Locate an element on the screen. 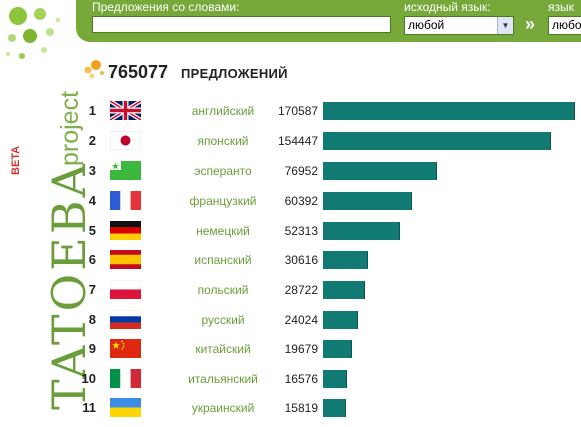 The width and height of the screenshot is (581, 427). sentence-count: 52313 is located at coordinates (301, 231).